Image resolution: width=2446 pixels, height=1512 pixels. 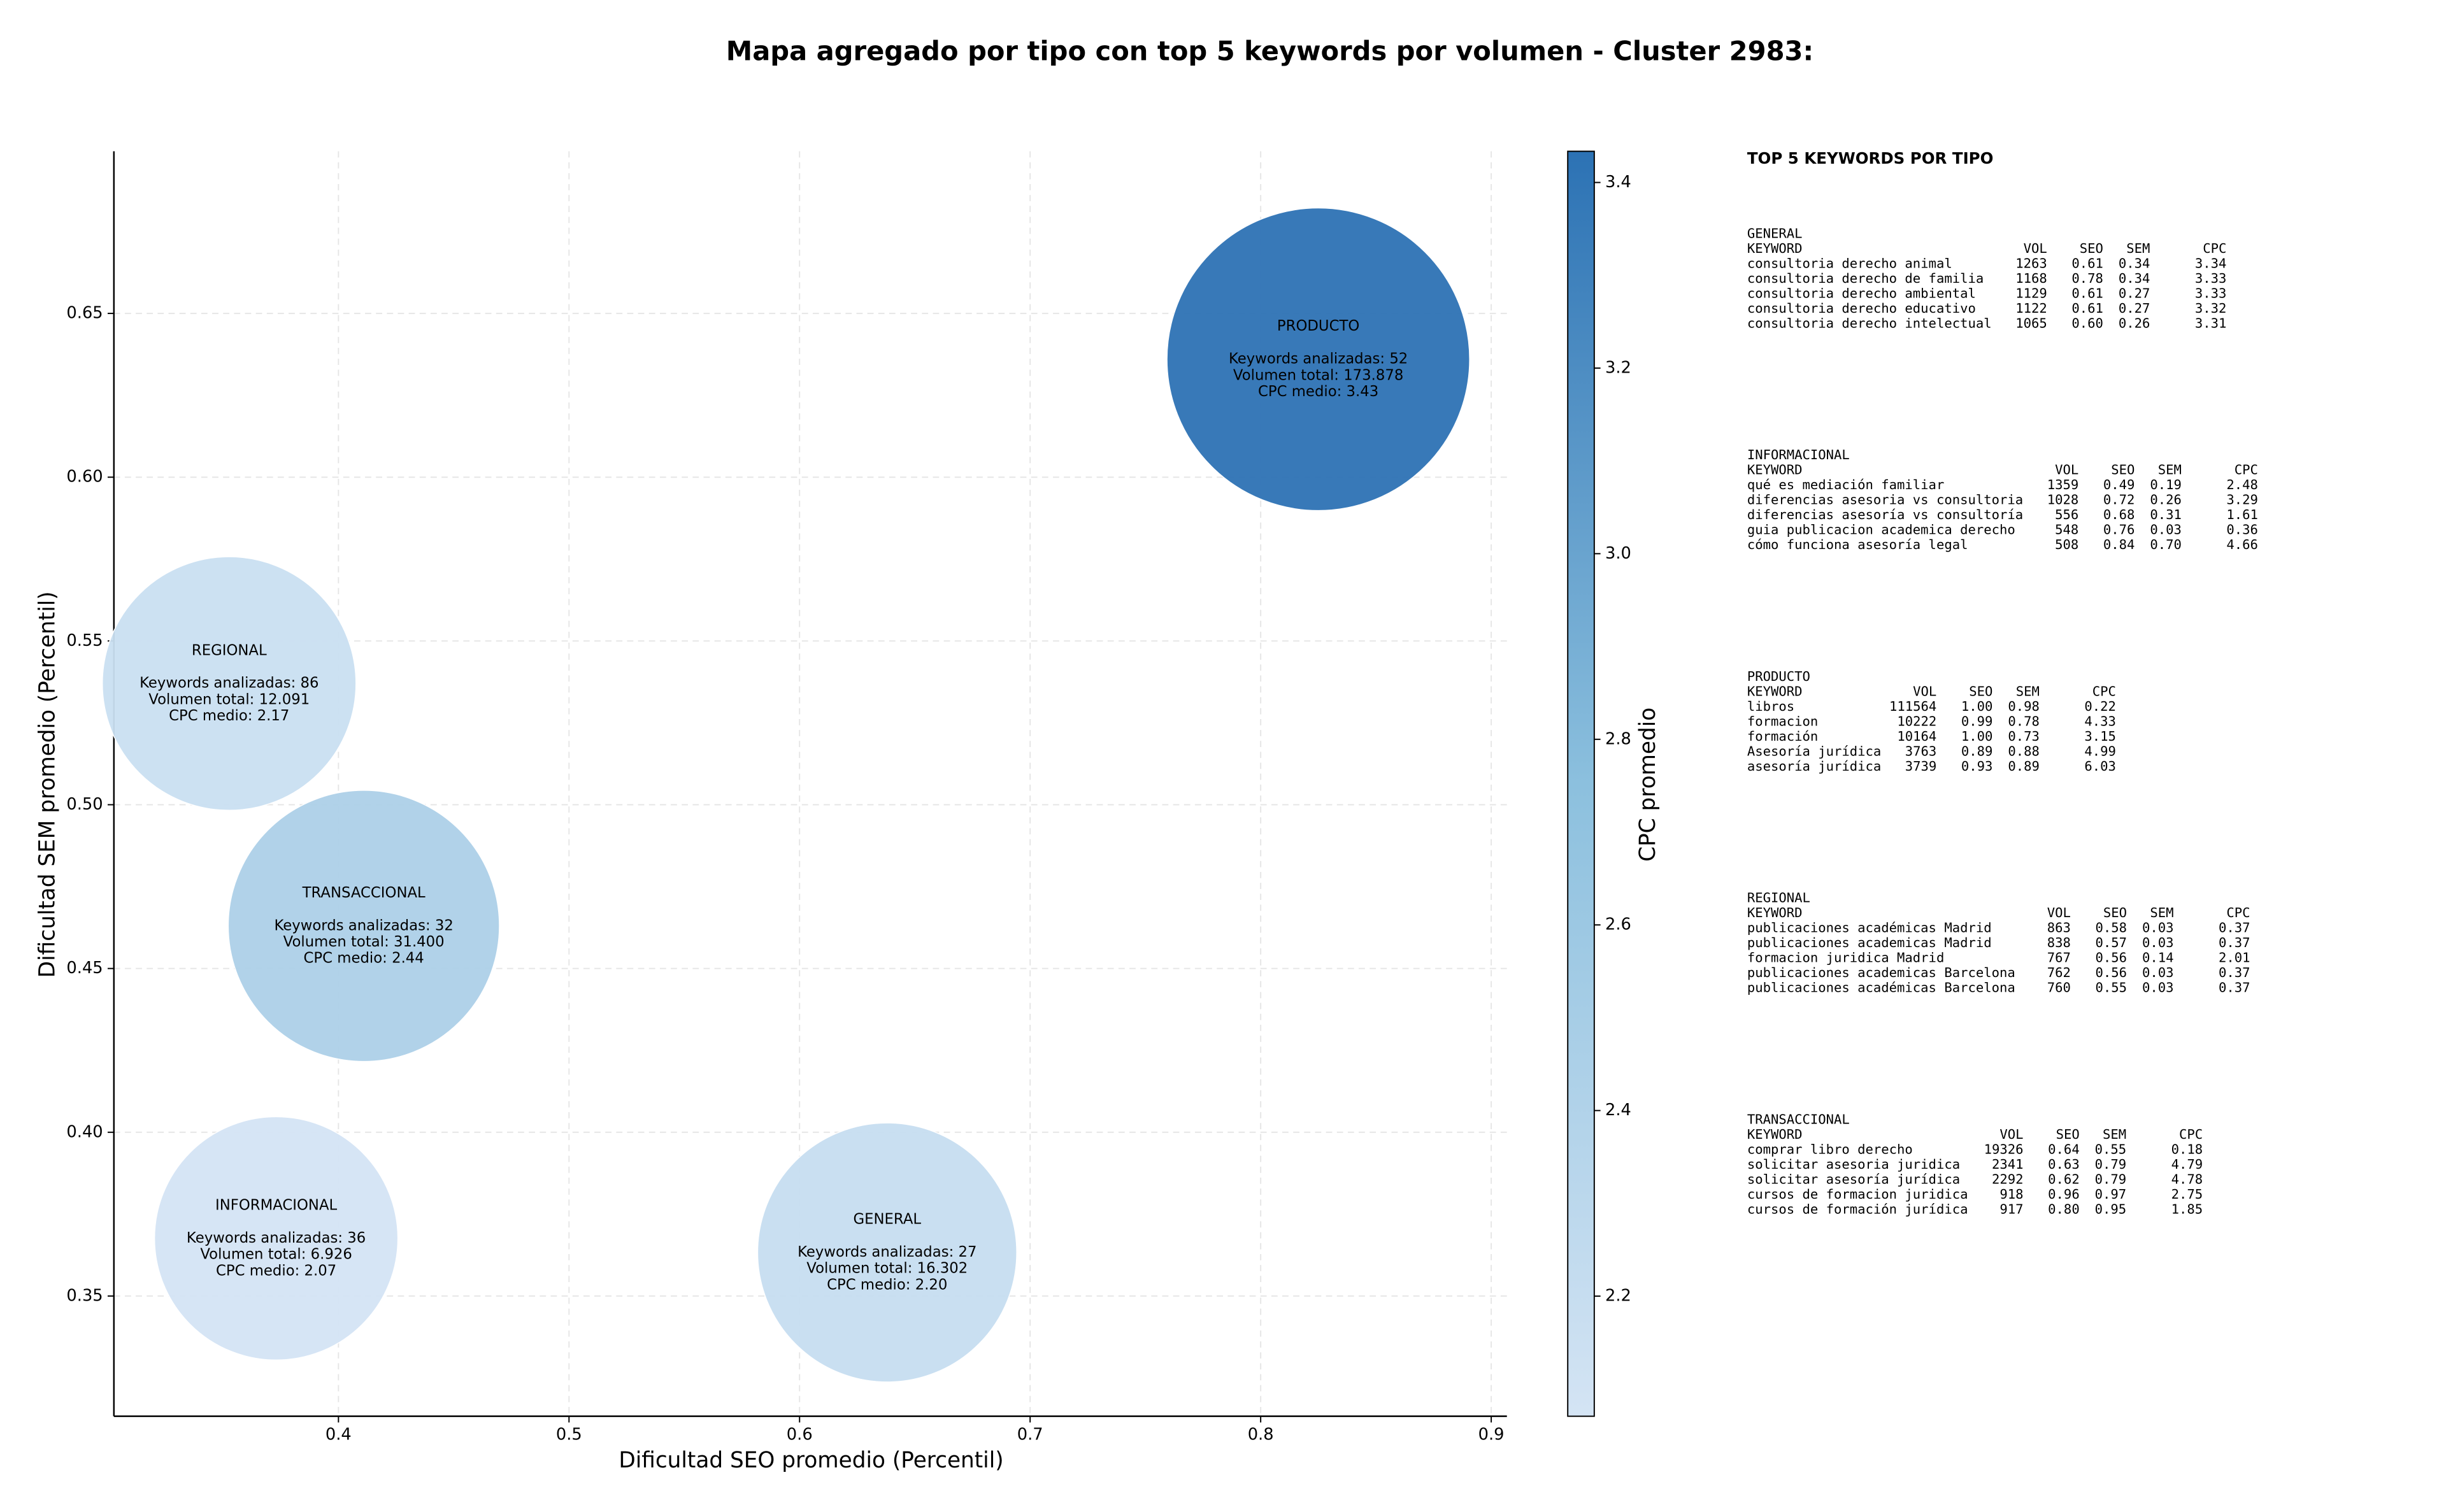 I want to click on y-tick-label: 0.65, so click(x=84, y=313).